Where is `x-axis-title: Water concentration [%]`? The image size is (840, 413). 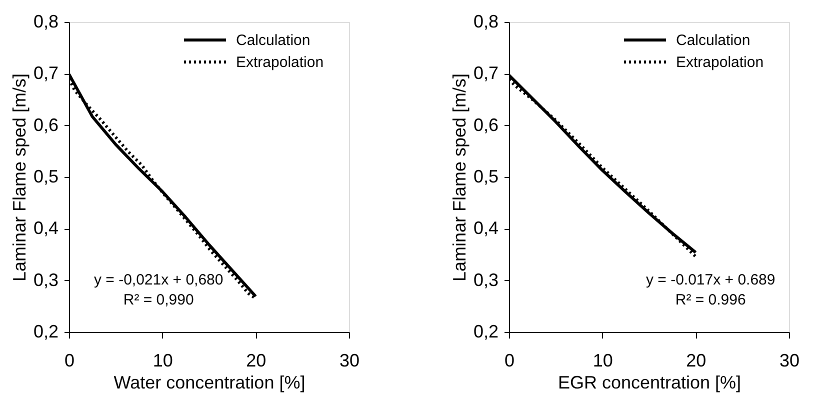
x-axis-title: Water concentration [%] is located at coordinates (210, 382).